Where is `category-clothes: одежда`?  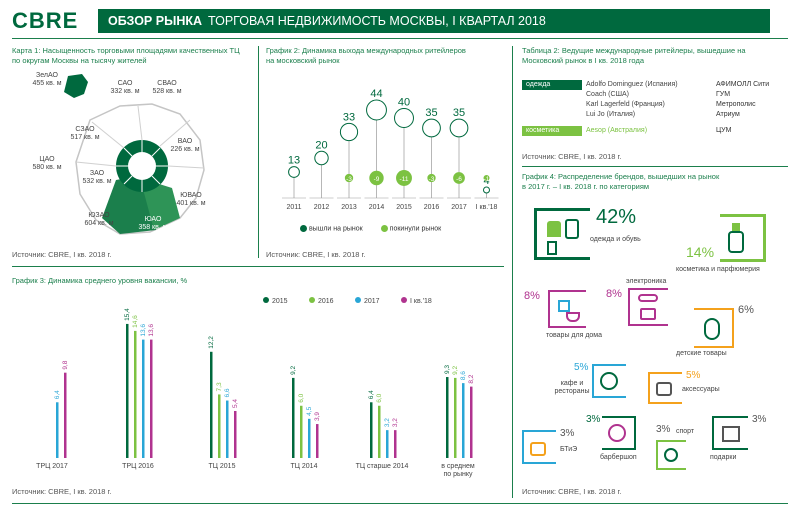 category-clothes: одежда is located at coordinates (552, 85).